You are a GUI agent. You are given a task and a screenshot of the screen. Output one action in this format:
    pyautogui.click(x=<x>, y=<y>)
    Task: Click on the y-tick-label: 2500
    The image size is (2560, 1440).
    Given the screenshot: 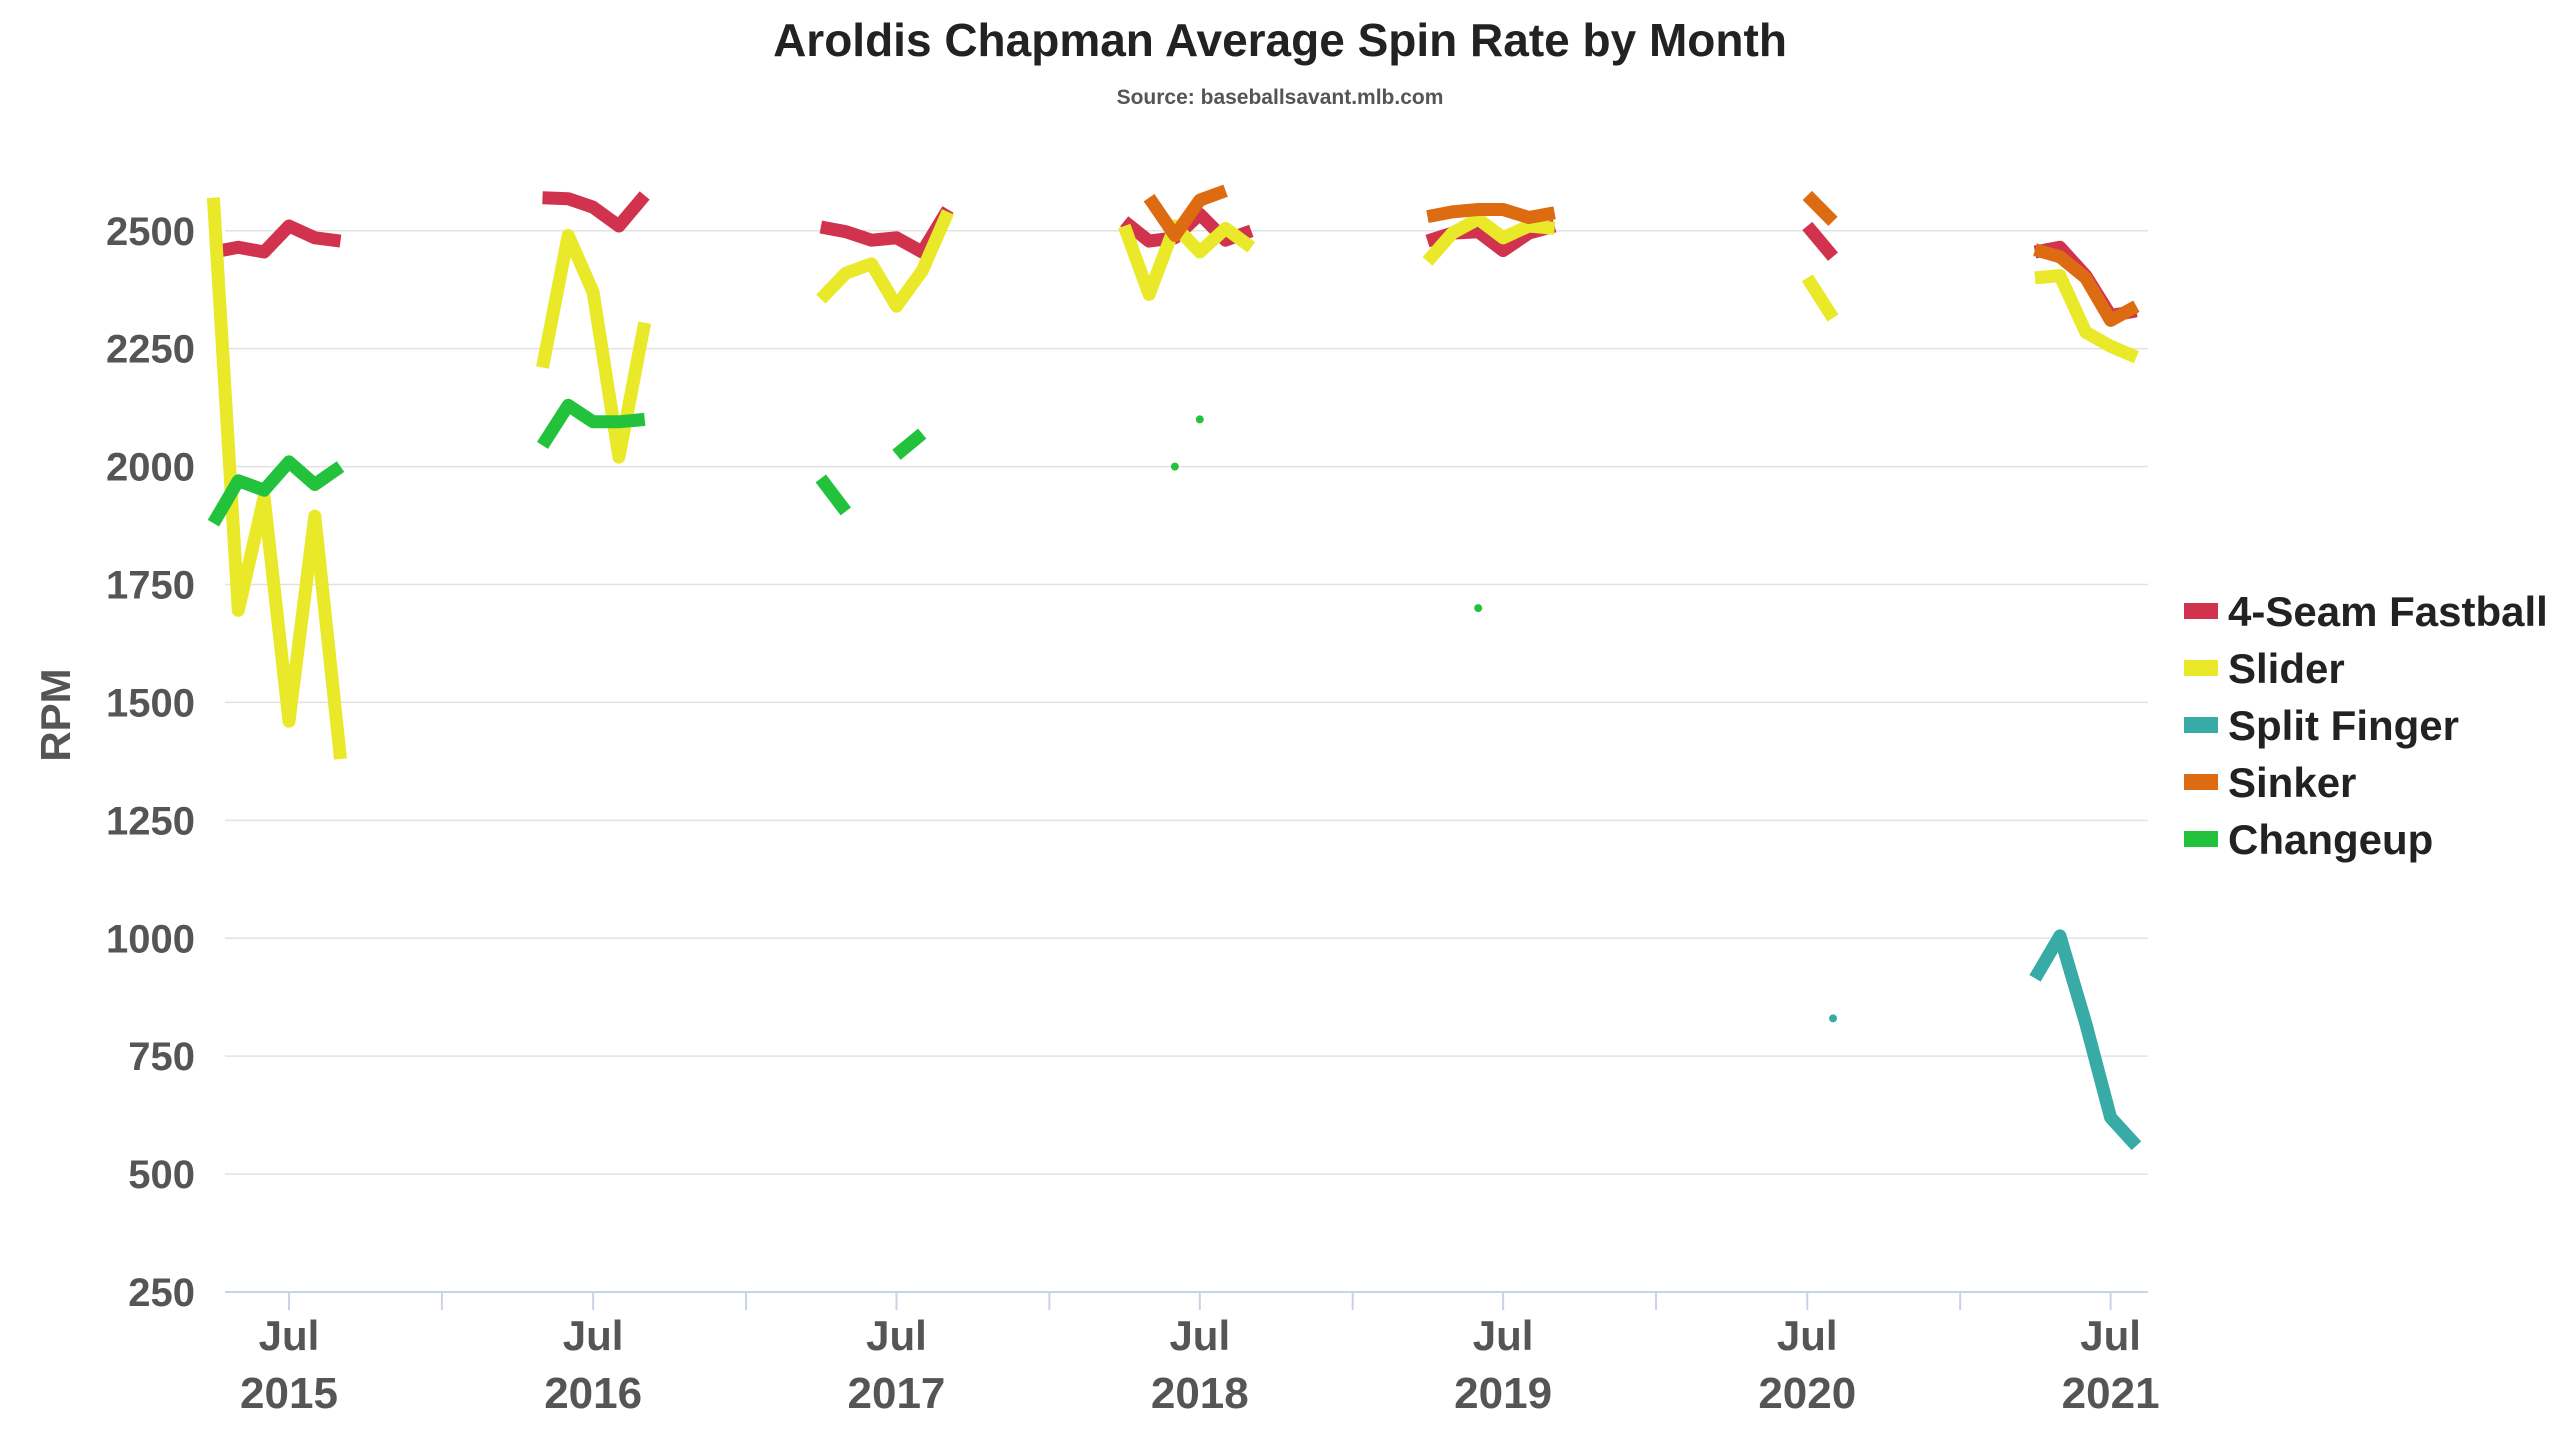 What is the action you would take?
    pyautogui.click(x=150, y=232)
    